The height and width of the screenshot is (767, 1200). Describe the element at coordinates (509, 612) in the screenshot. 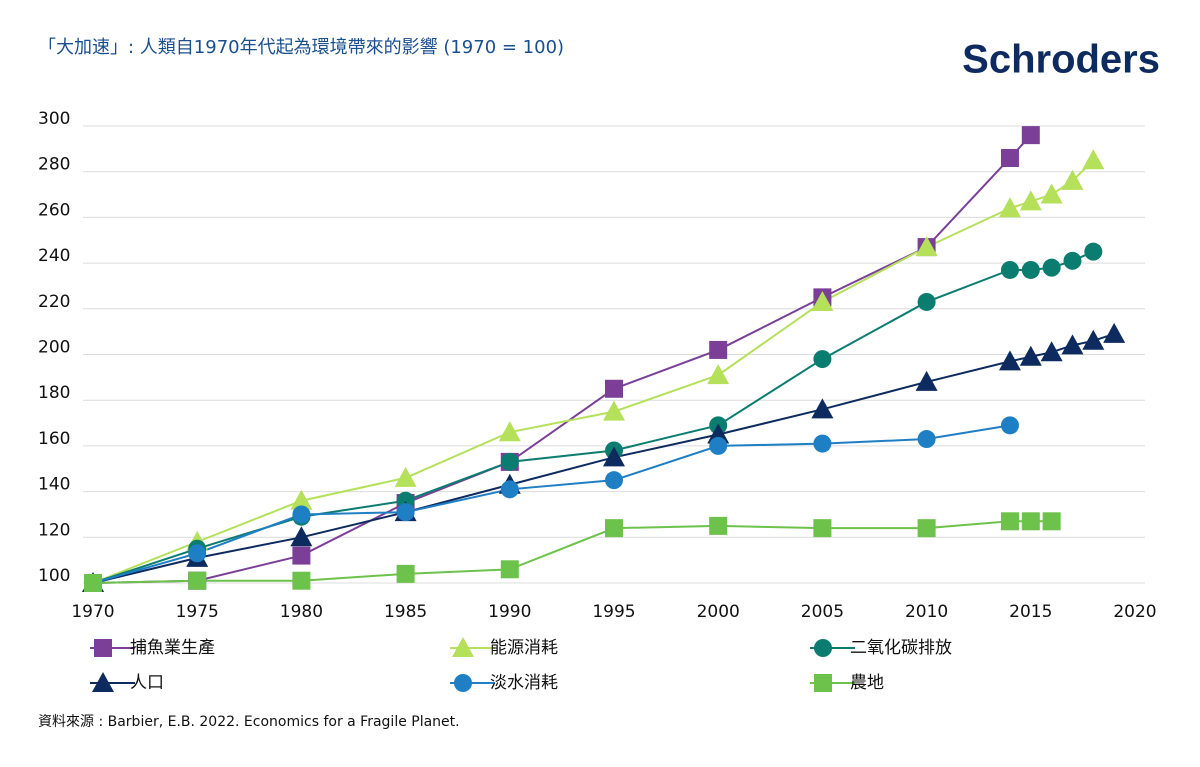

I see `x-tick-label: 1990` at that location.